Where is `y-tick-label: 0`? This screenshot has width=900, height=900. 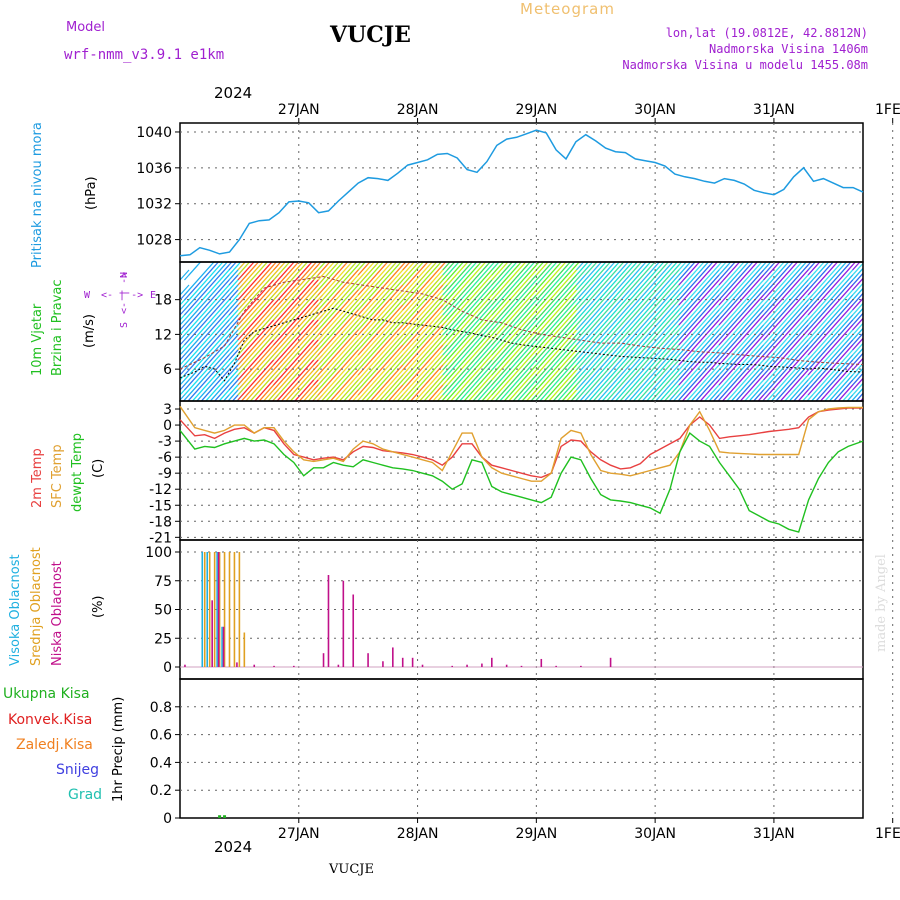
y-tick-label: 0 is located at coordinates (167, 819).